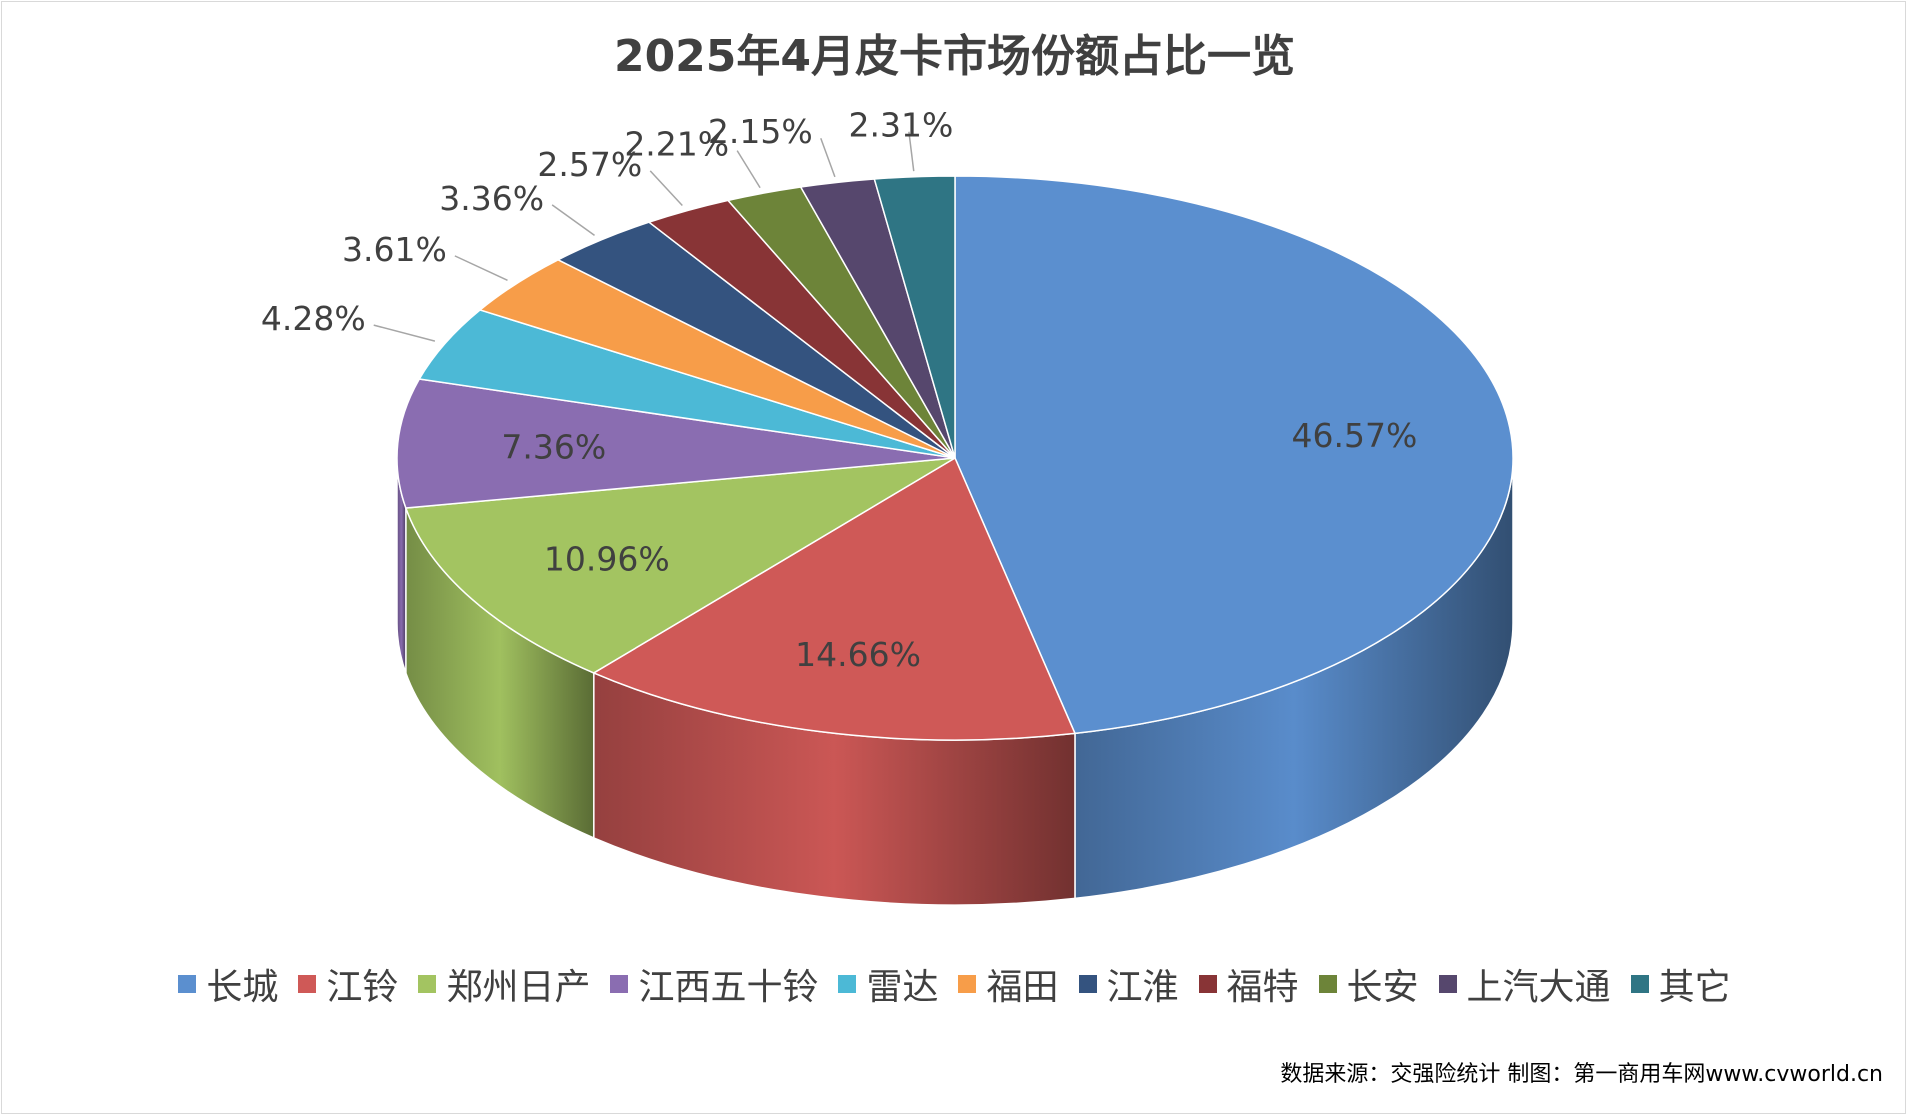 This screenshot has height=1117, width=1909. I want to click on pie-slice-江铃, so click(834, 598).